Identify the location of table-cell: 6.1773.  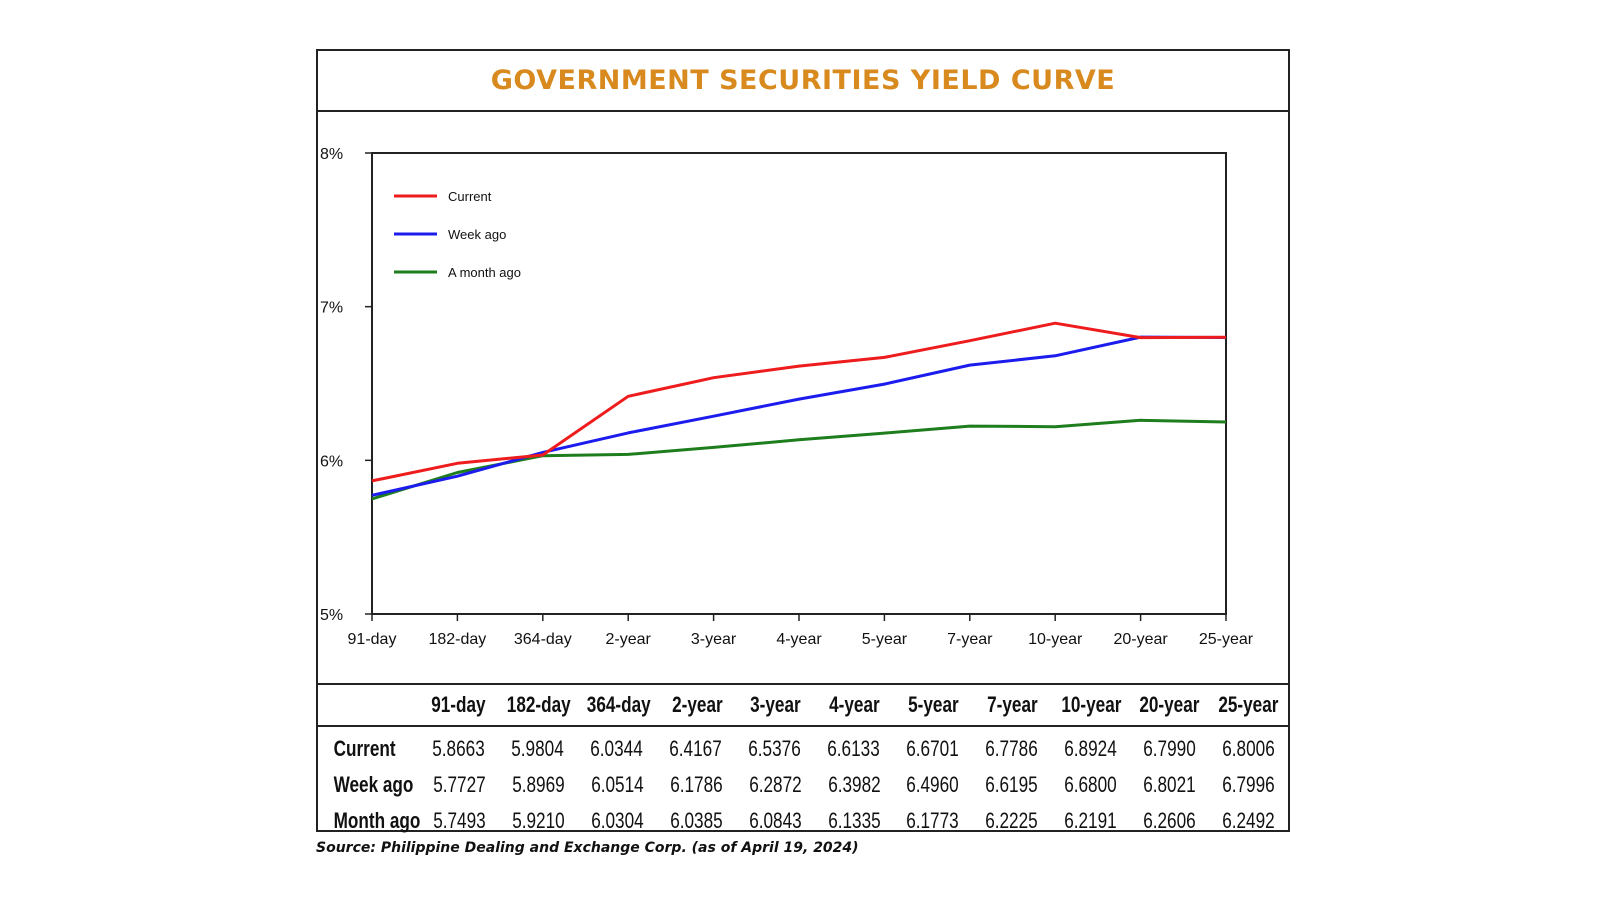
(933, 820).